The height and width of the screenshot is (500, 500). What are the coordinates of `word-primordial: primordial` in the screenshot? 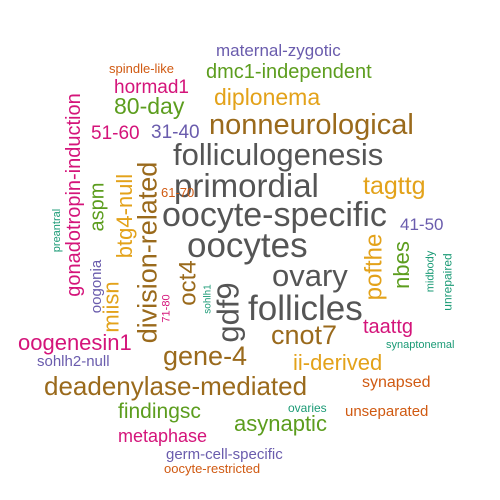 It's located at (246, 185).